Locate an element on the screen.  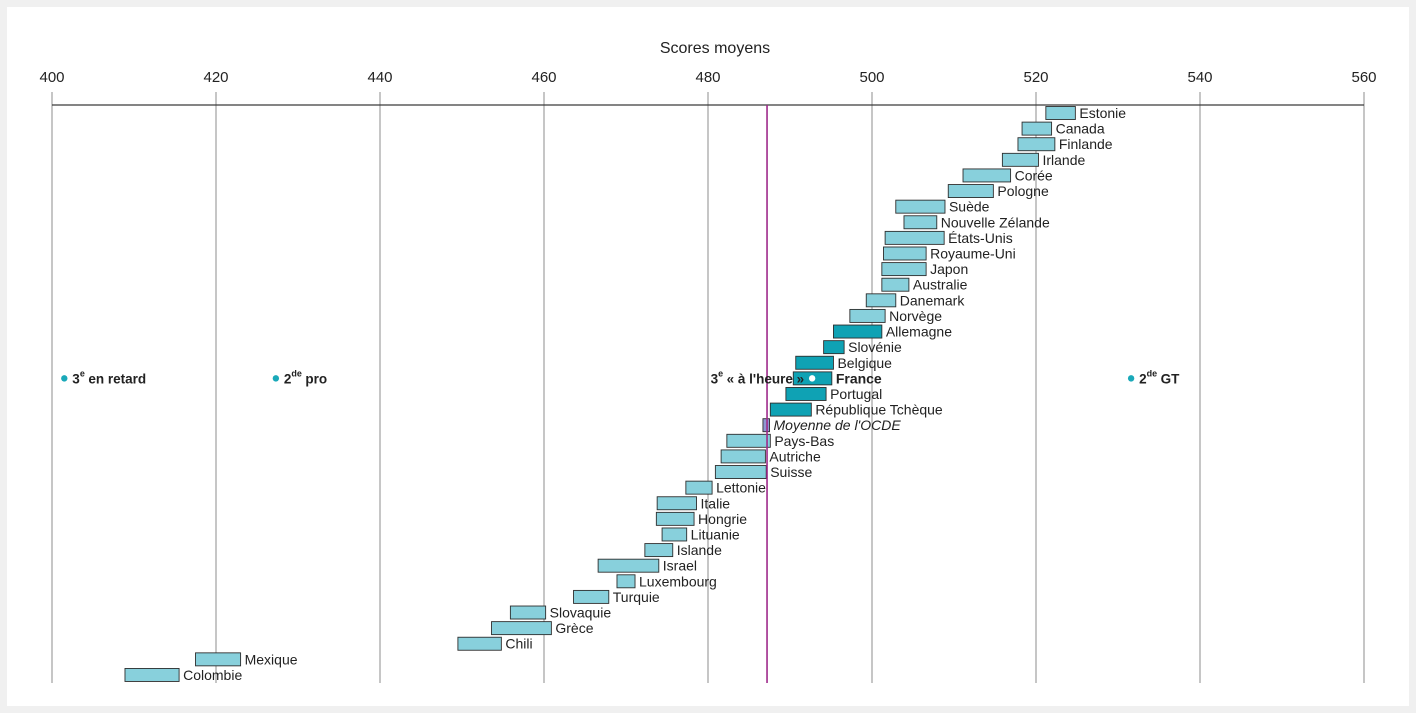
bar-label-israel: Israel is located at coordinates (680, 566).